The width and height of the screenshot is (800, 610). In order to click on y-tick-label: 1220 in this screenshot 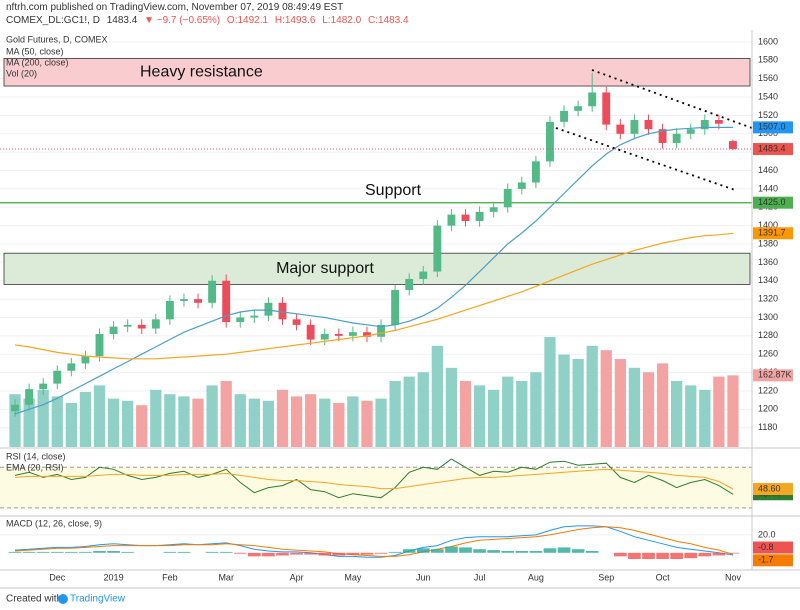, I will do `click(768, 390)`.